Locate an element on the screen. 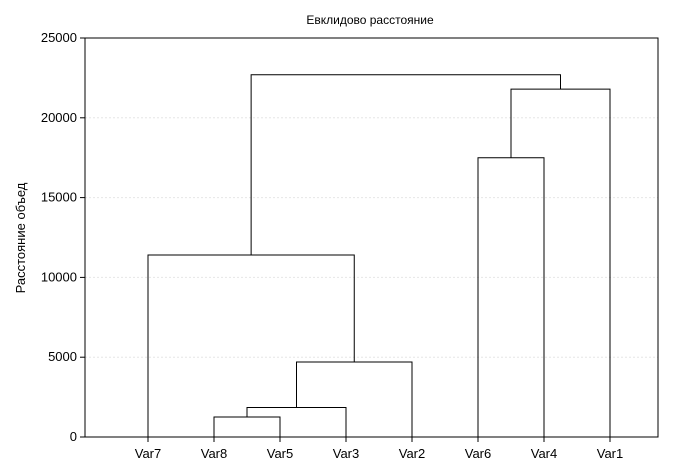  y-tick-label: 15000 is located at coordinates (59, 197).